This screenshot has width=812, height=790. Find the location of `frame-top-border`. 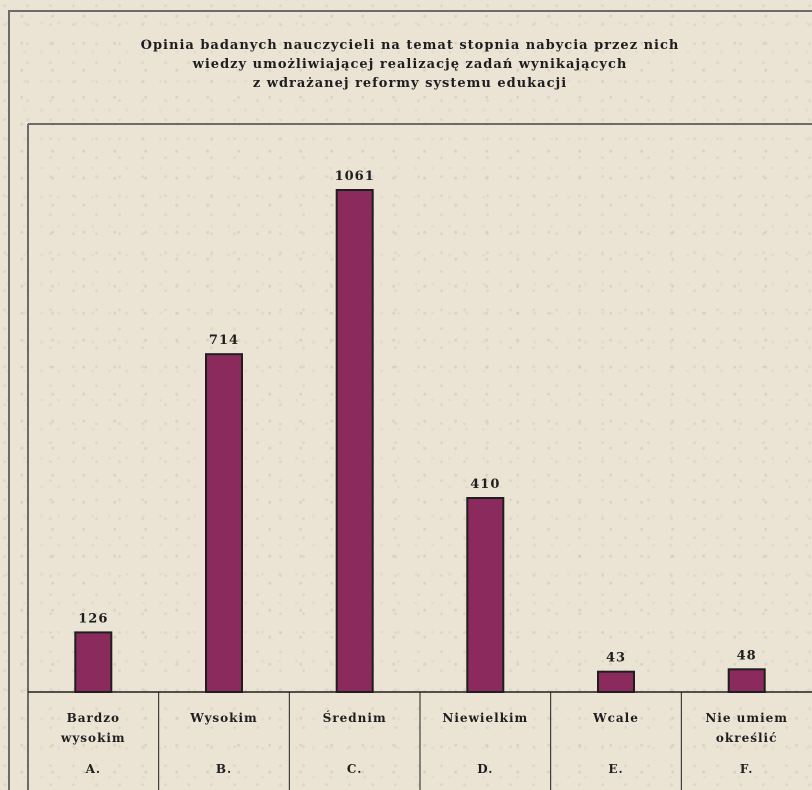

frame-top-border is located at coordinates (410, 11).